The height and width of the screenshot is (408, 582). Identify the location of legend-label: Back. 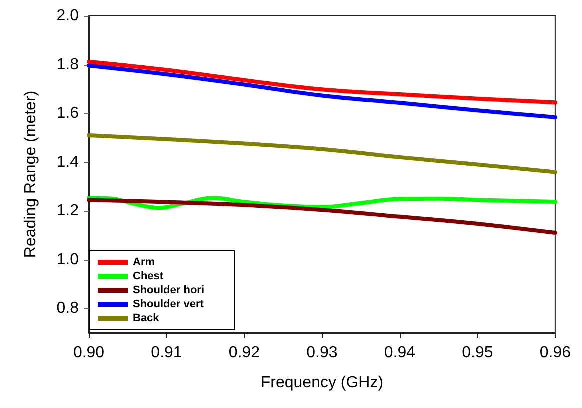
(146, 318).